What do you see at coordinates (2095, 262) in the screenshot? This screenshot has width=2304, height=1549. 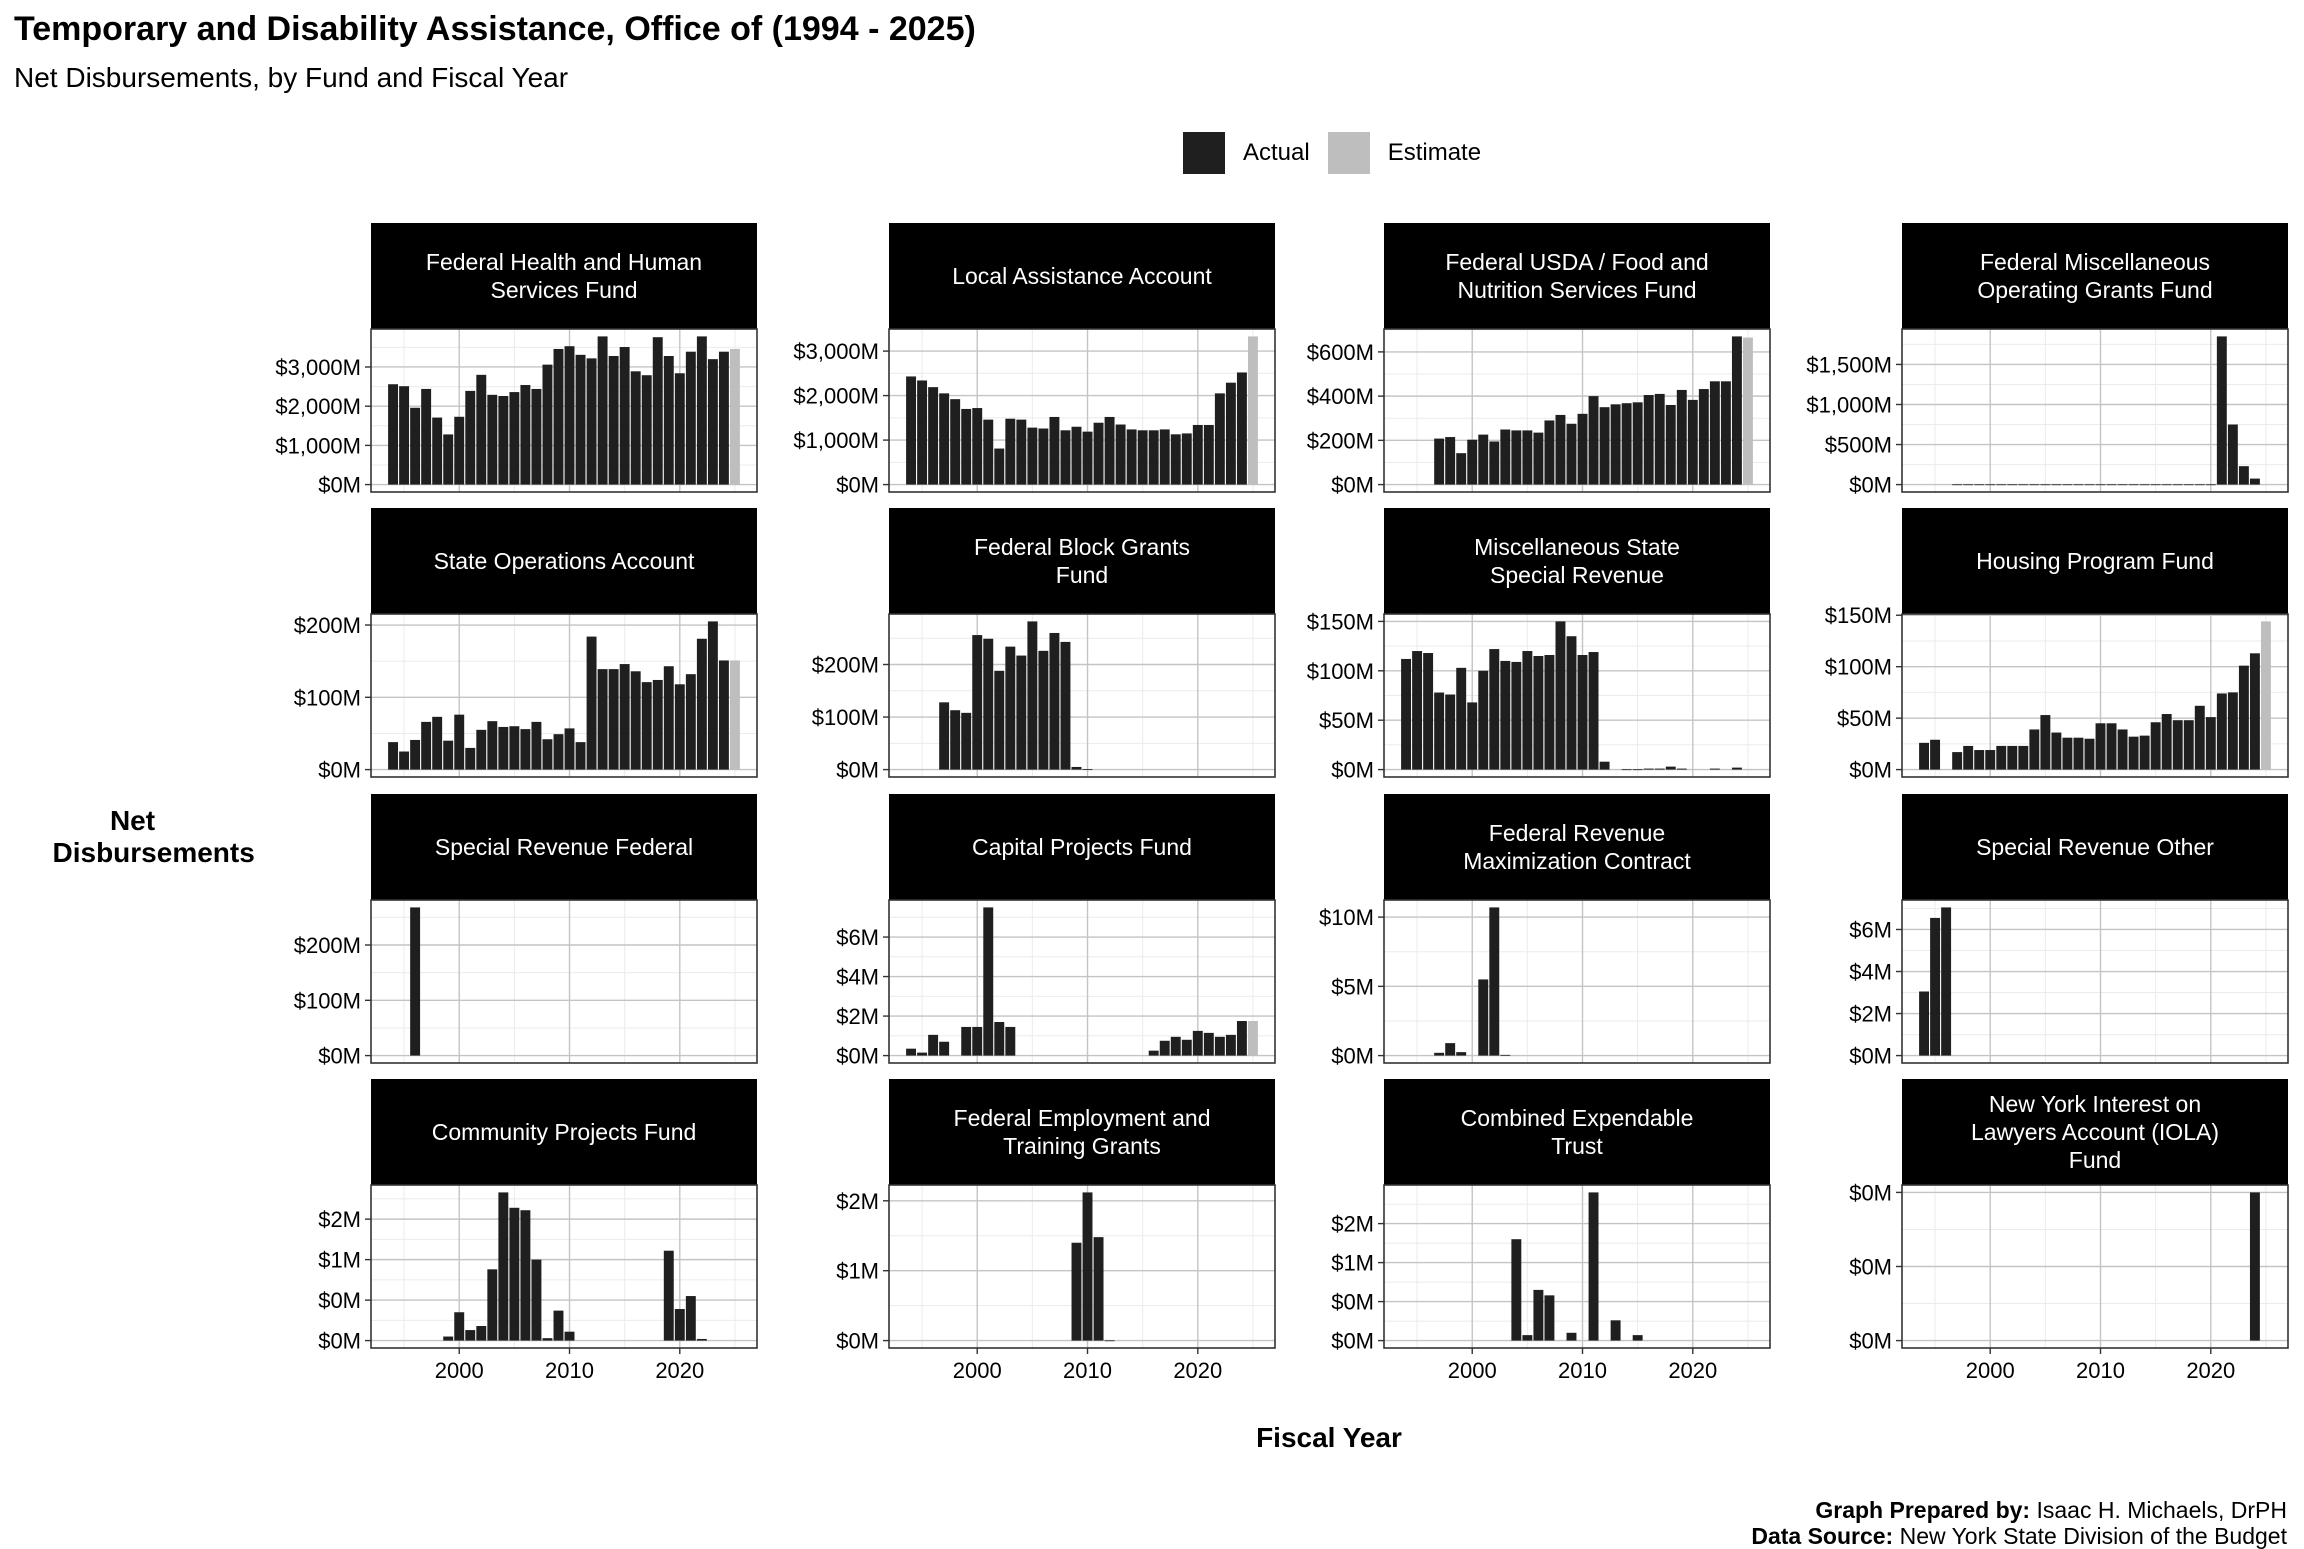 I see `facet-strip-title: Federal Miscellaneous` at bounding box center [2095, 262].